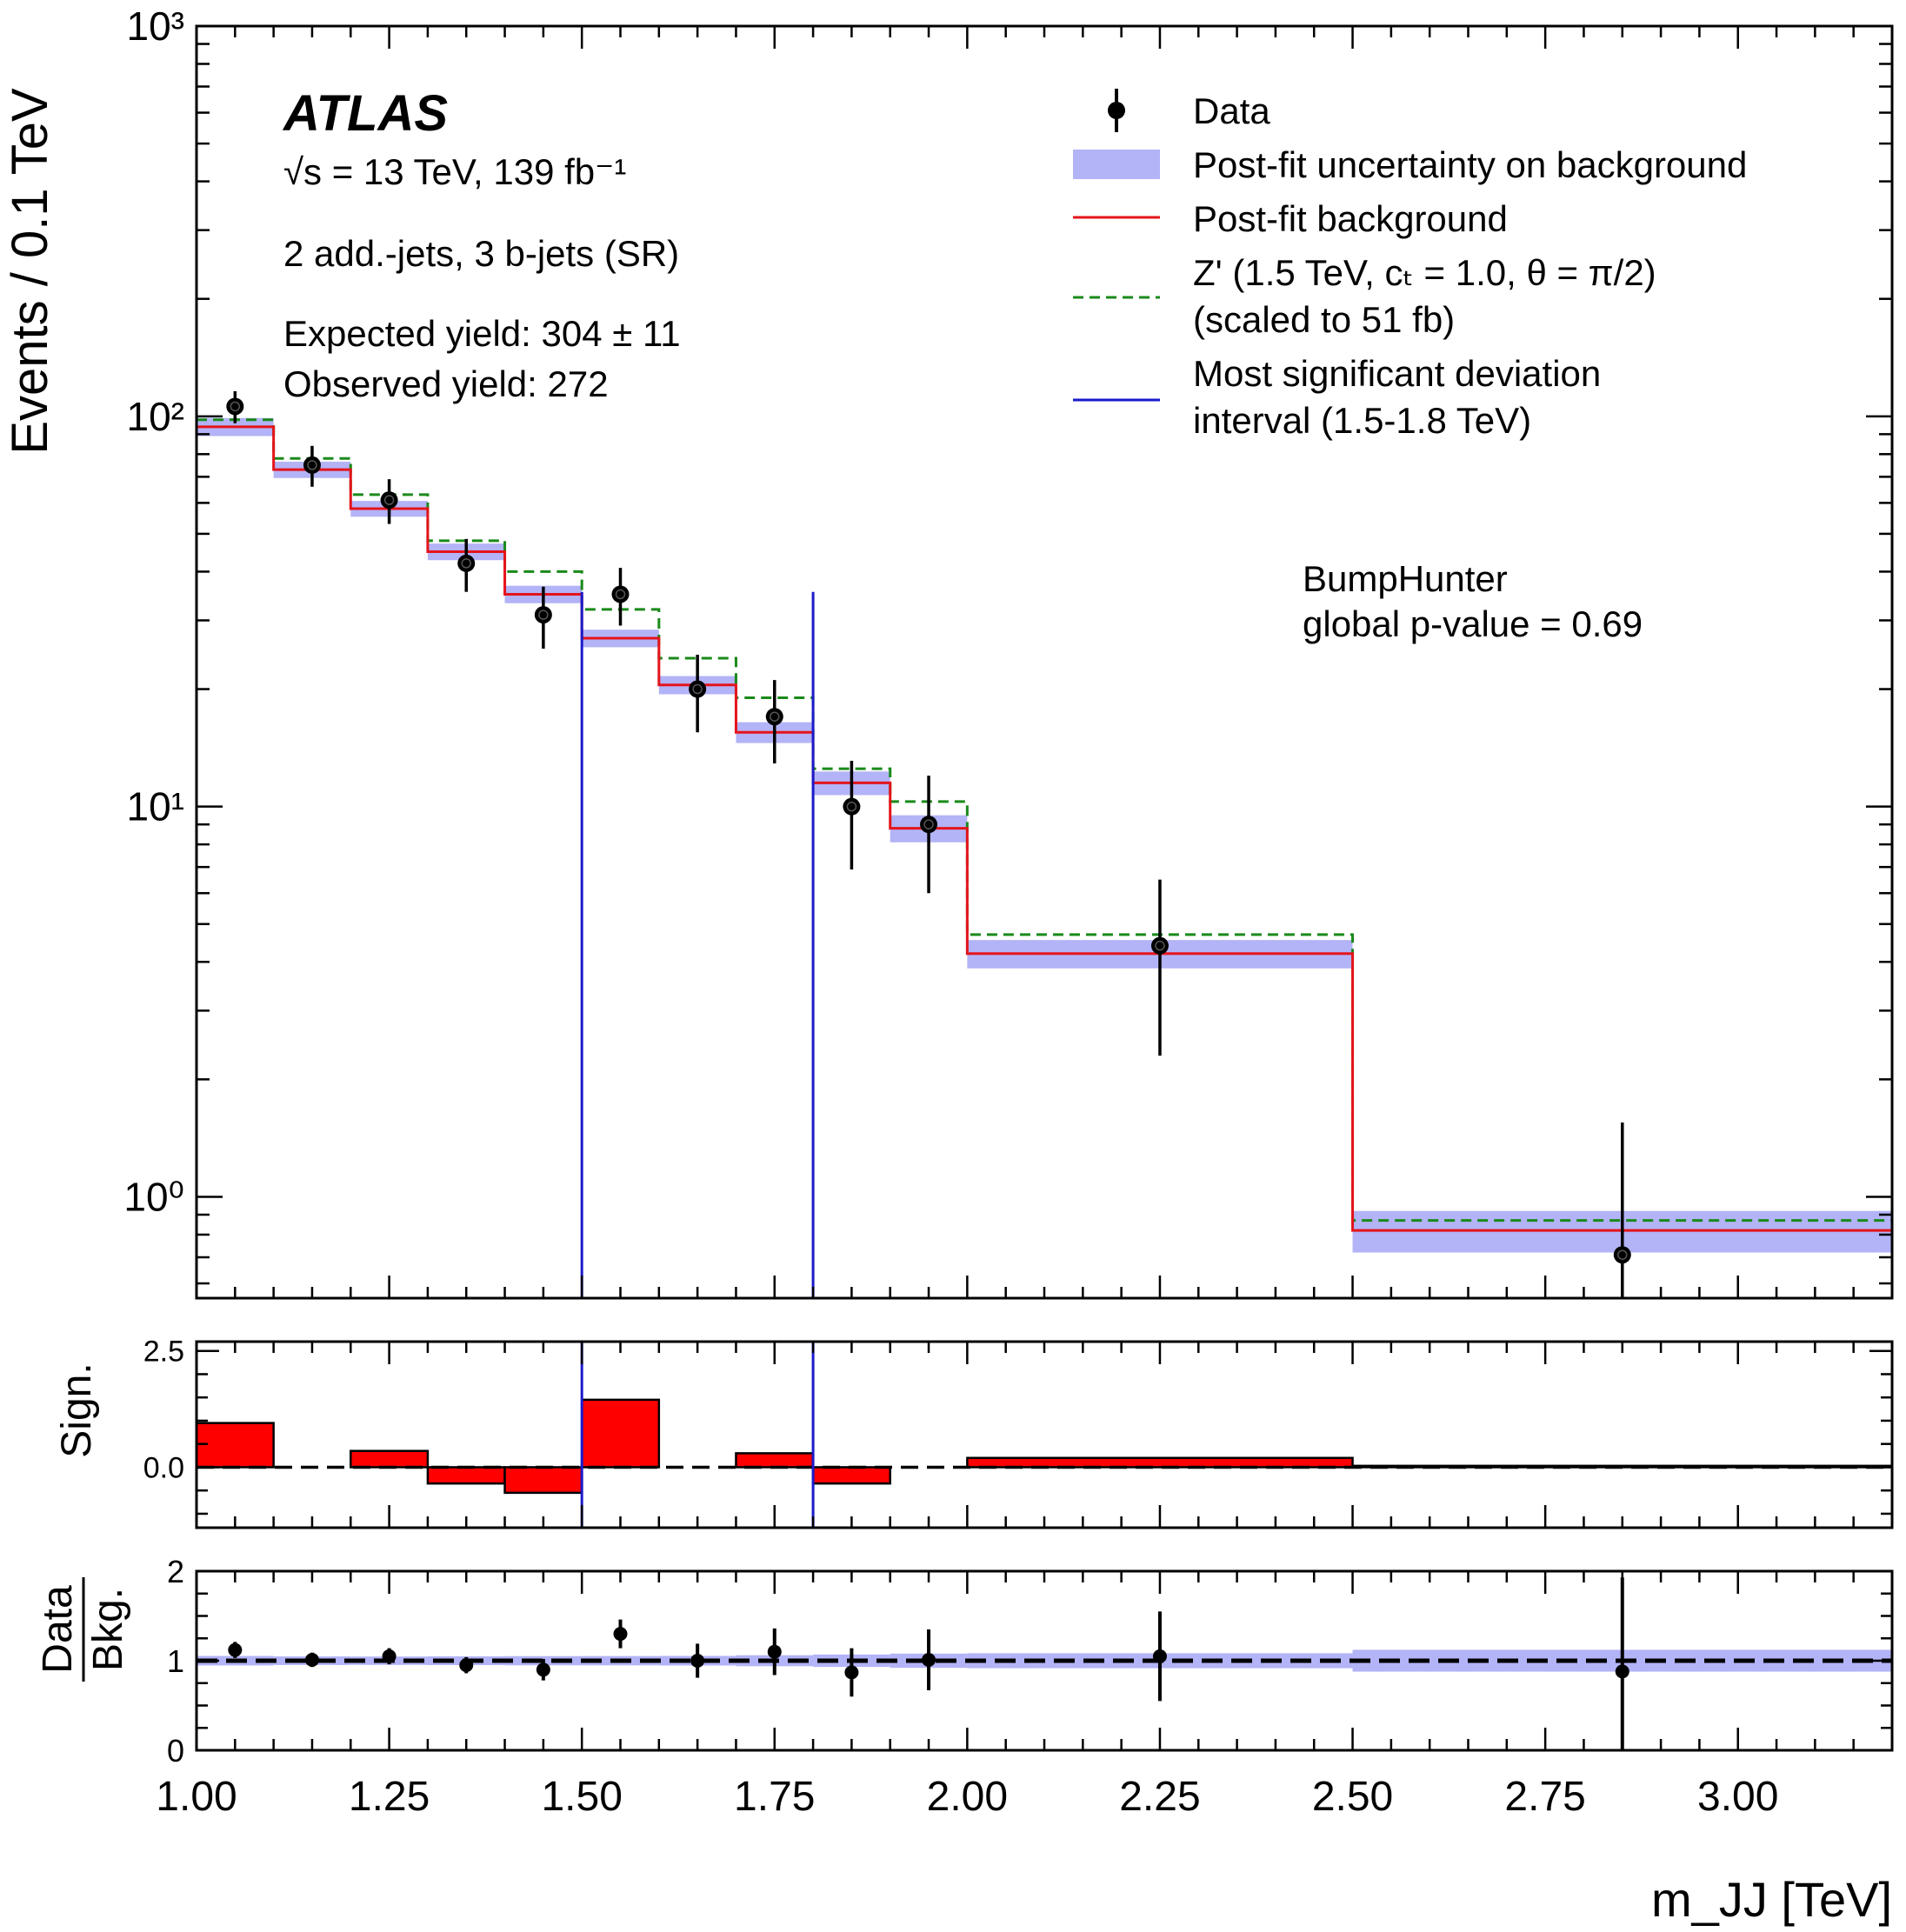  What do you see at coordinates (1470, 164) in the screenshot?
I see `legend-band-label: Post-fit uncertainty on background` at bounding box center [1470, 164].